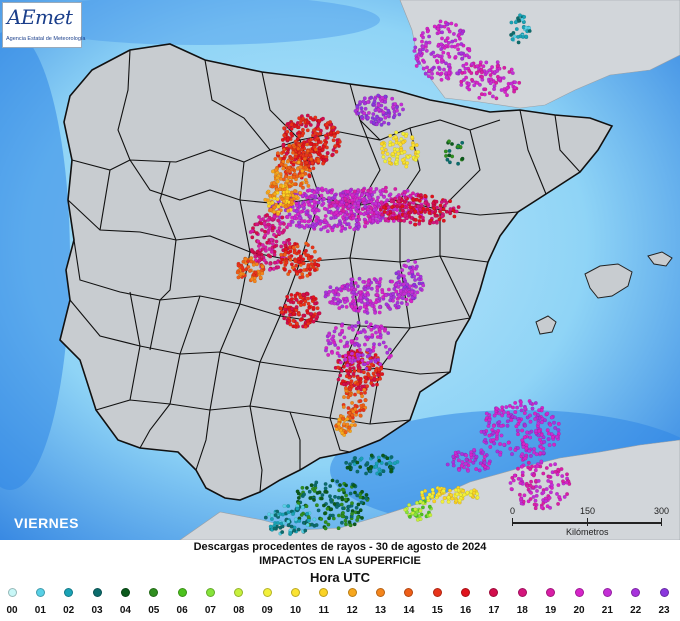 This screenshot has height=621, width=680. I want to click on legend-item-14: 14, so click(409, 602).